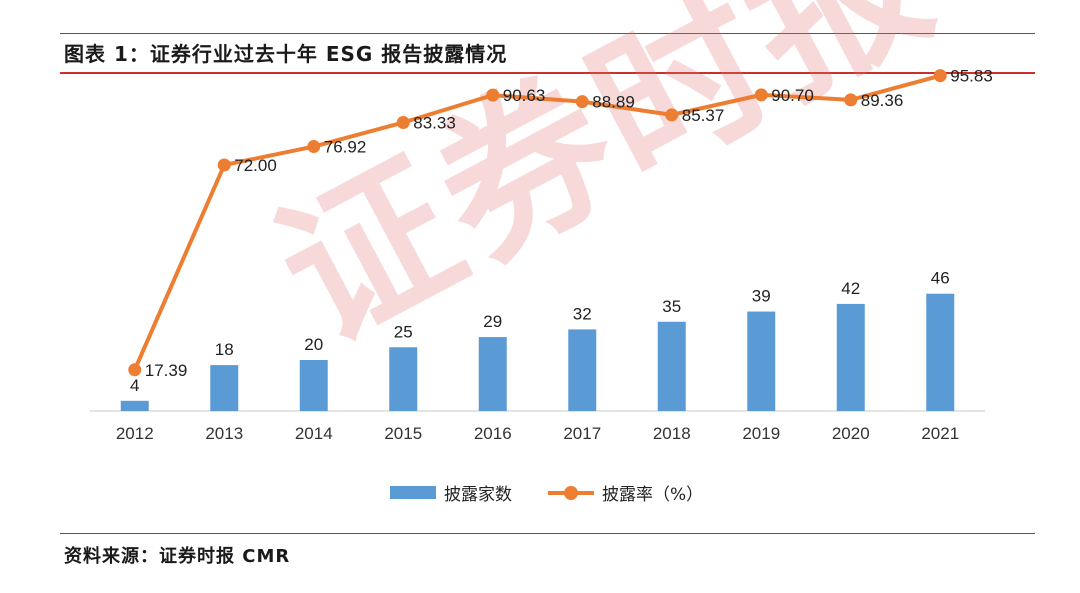 The width and height of the screenshot is (1080, 593). What do you see at coordinates (166, 370) in the screenshot?
I see `line-value-label: 17.39` at bounding box center [166, 370].